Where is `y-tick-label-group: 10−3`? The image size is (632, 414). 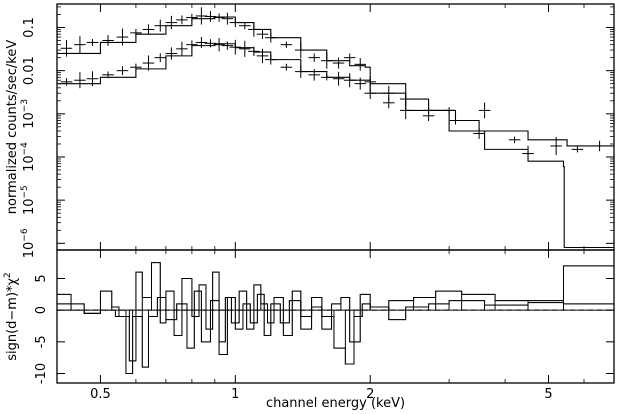 y-tick-label-group: 10−3 is located at coordinates (28, 114).